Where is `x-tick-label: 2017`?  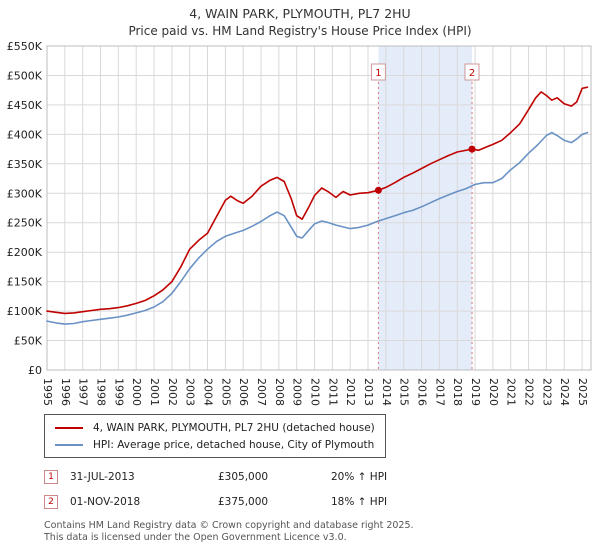
x-tick-label: 2017 is located at coordinates (439, 392).